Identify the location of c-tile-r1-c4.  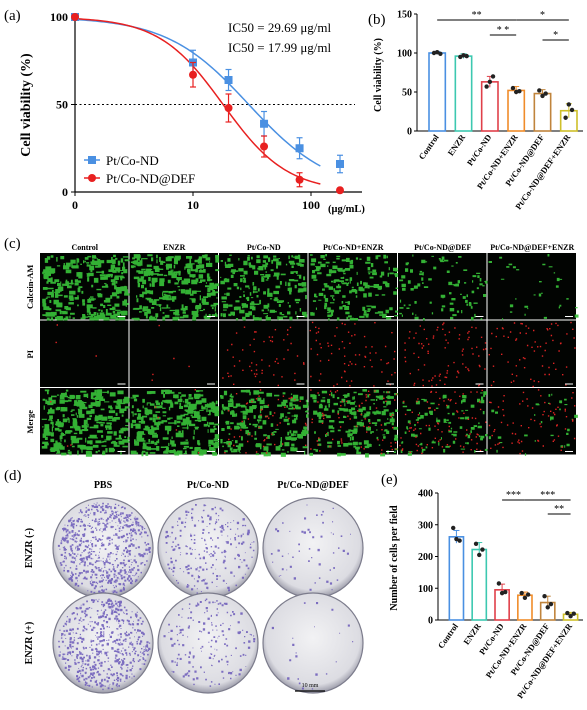
(442, 353).